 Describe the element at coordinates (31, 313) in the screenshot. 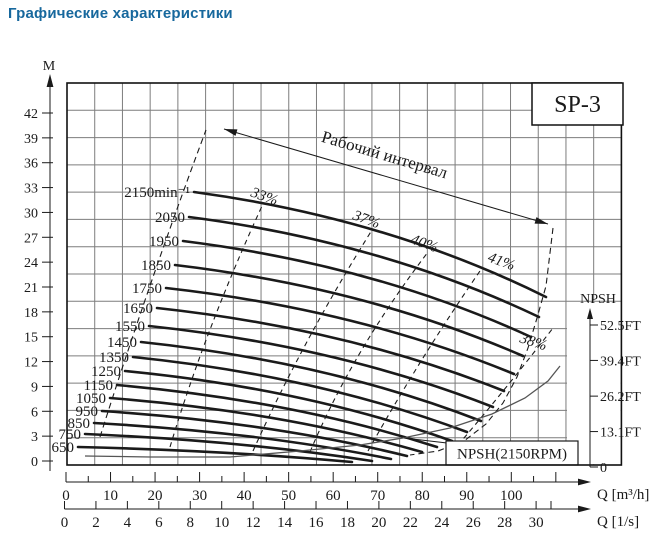

I see `head-axis-tick-label: 18` at that location.